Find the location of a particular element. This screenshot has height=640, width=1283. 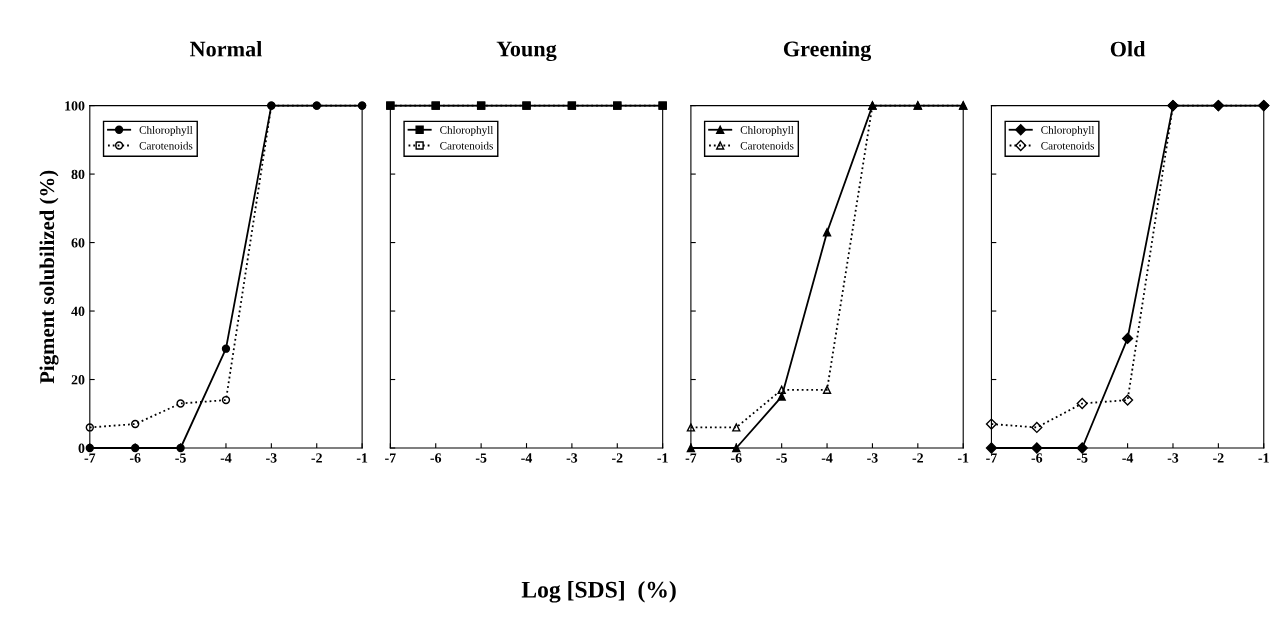

chart-title: Old is located at coordinates (1128, 48).